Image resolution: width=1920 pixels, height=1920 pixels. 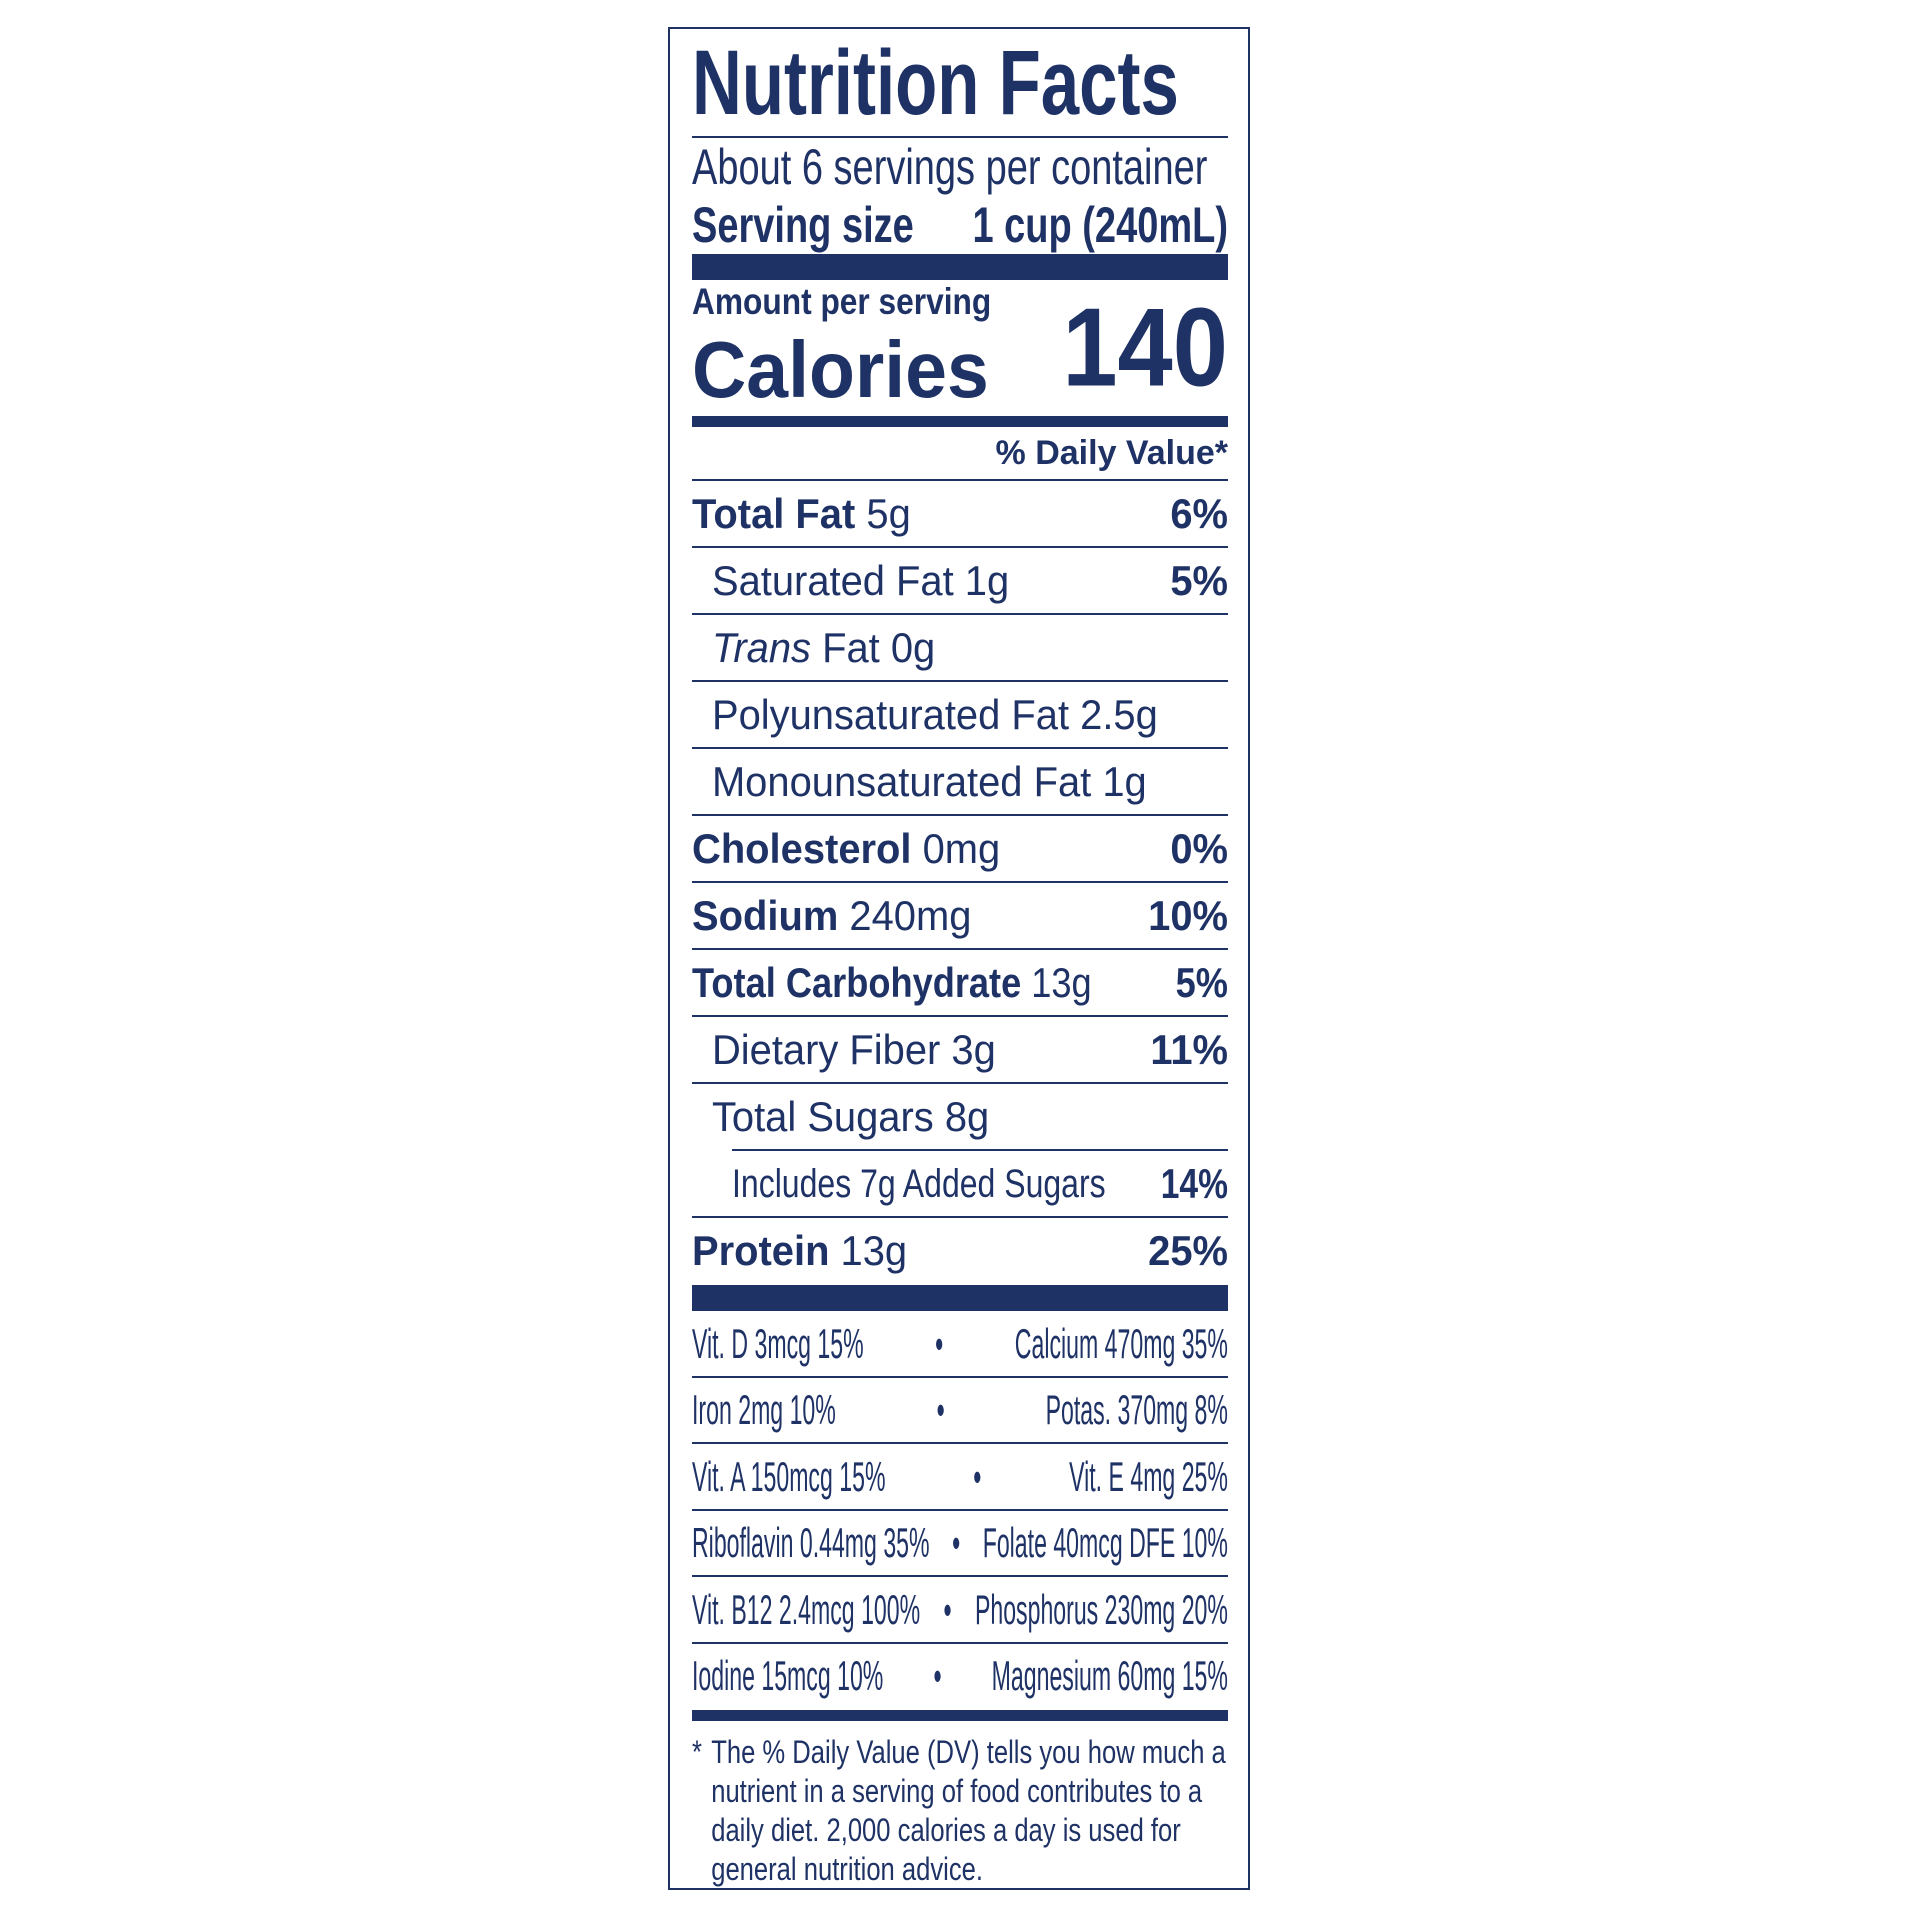 I want to click on title-row: Nutrition Facts, so click(x=960, y=84).